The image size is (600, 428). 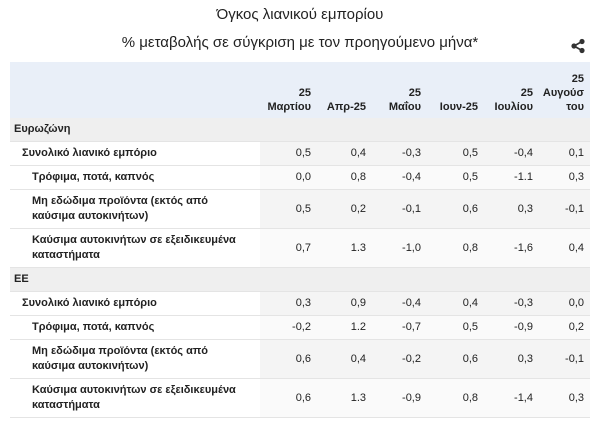 What do you see at coordinates (344, 303) in the screenshot?
I see `value-cell: 0,9` at bounding box center [344, 303].